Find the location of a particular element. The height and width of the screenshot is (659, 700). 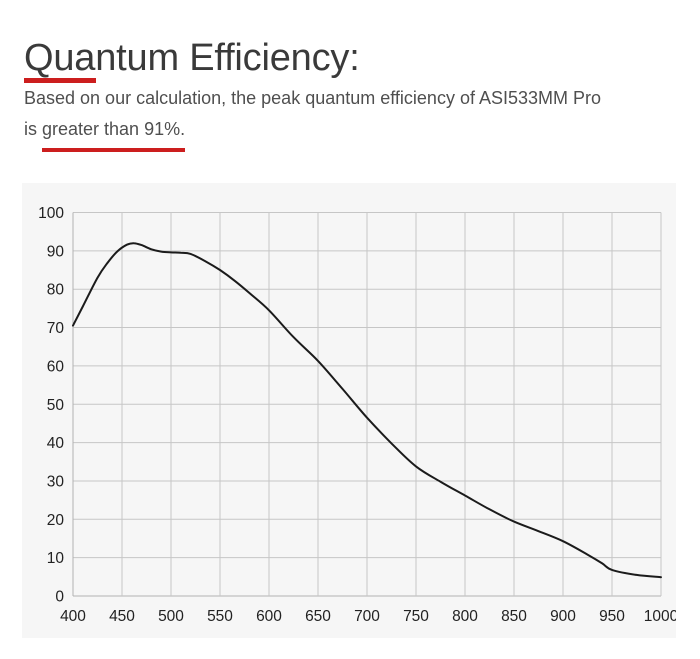

x-tick-label: 750 is located at coordinates (416, 616).